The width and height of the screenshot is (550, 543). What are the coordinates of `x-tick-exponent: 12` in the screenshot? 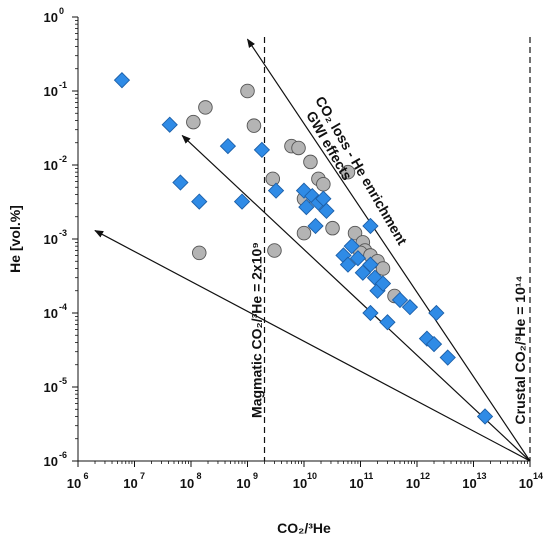 It's located at (425, 476).